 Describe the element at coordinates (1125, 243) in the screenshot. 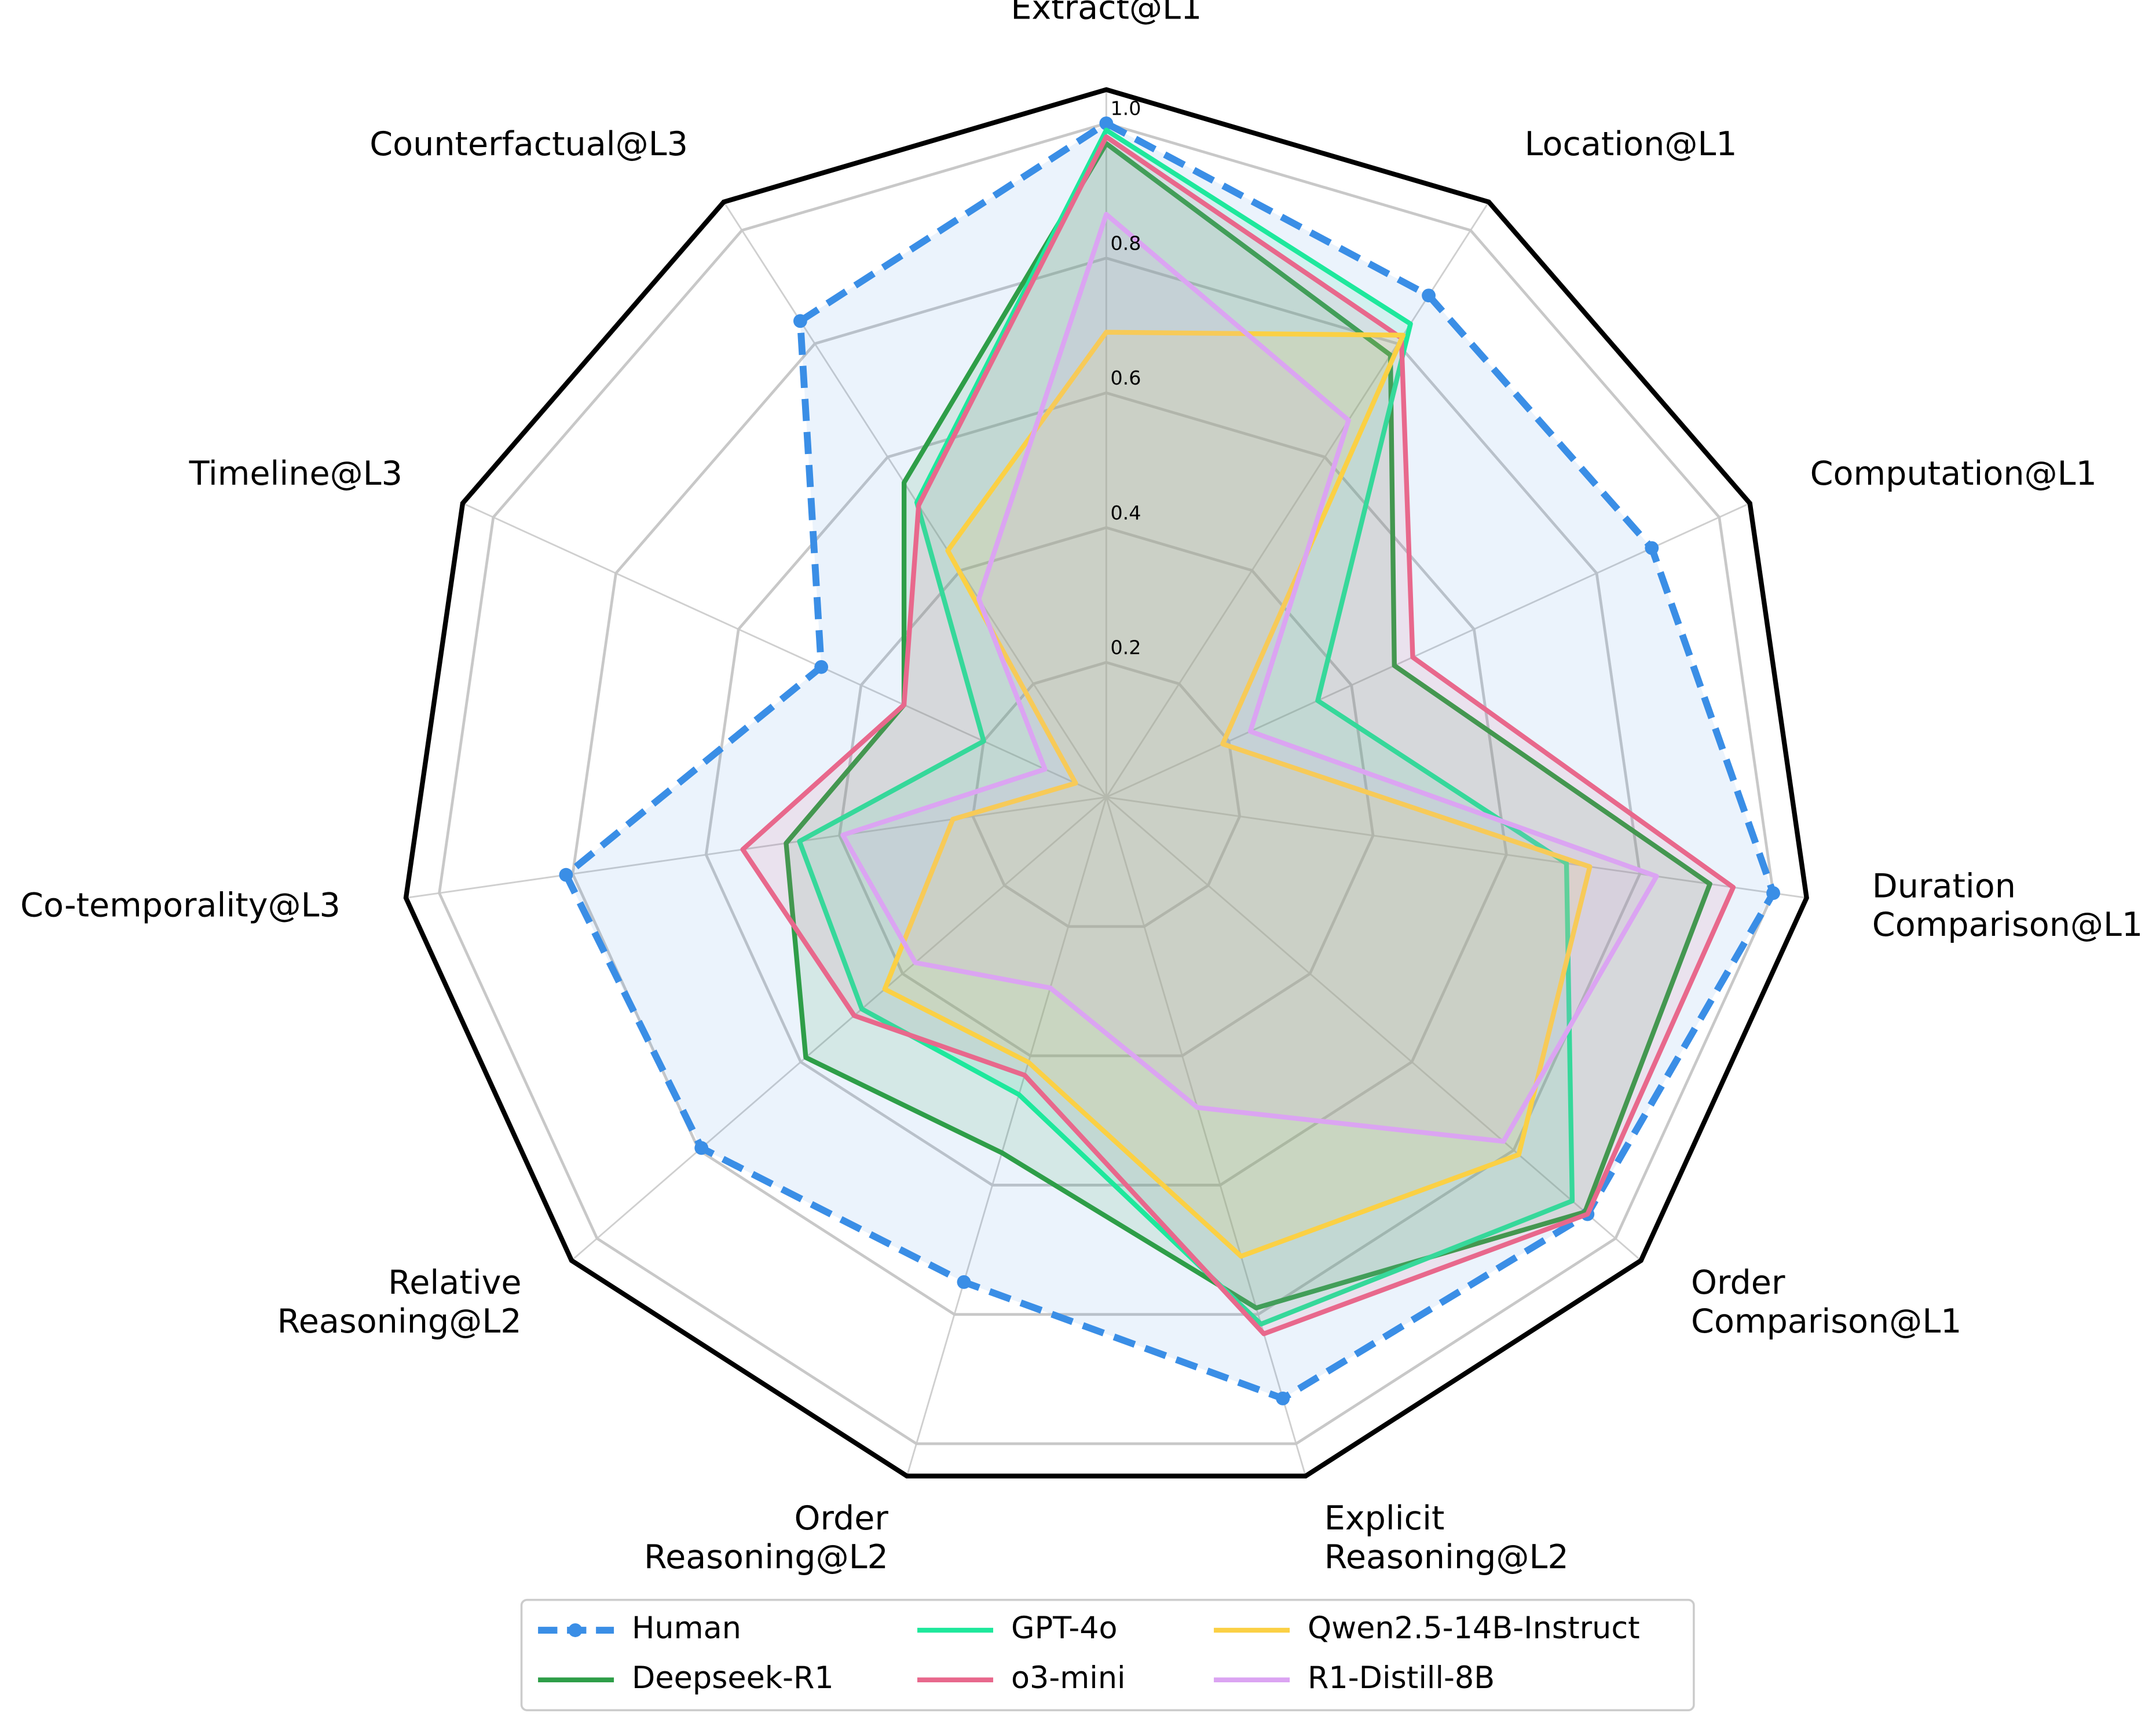

I see `tick-label: 0.8` at that location.